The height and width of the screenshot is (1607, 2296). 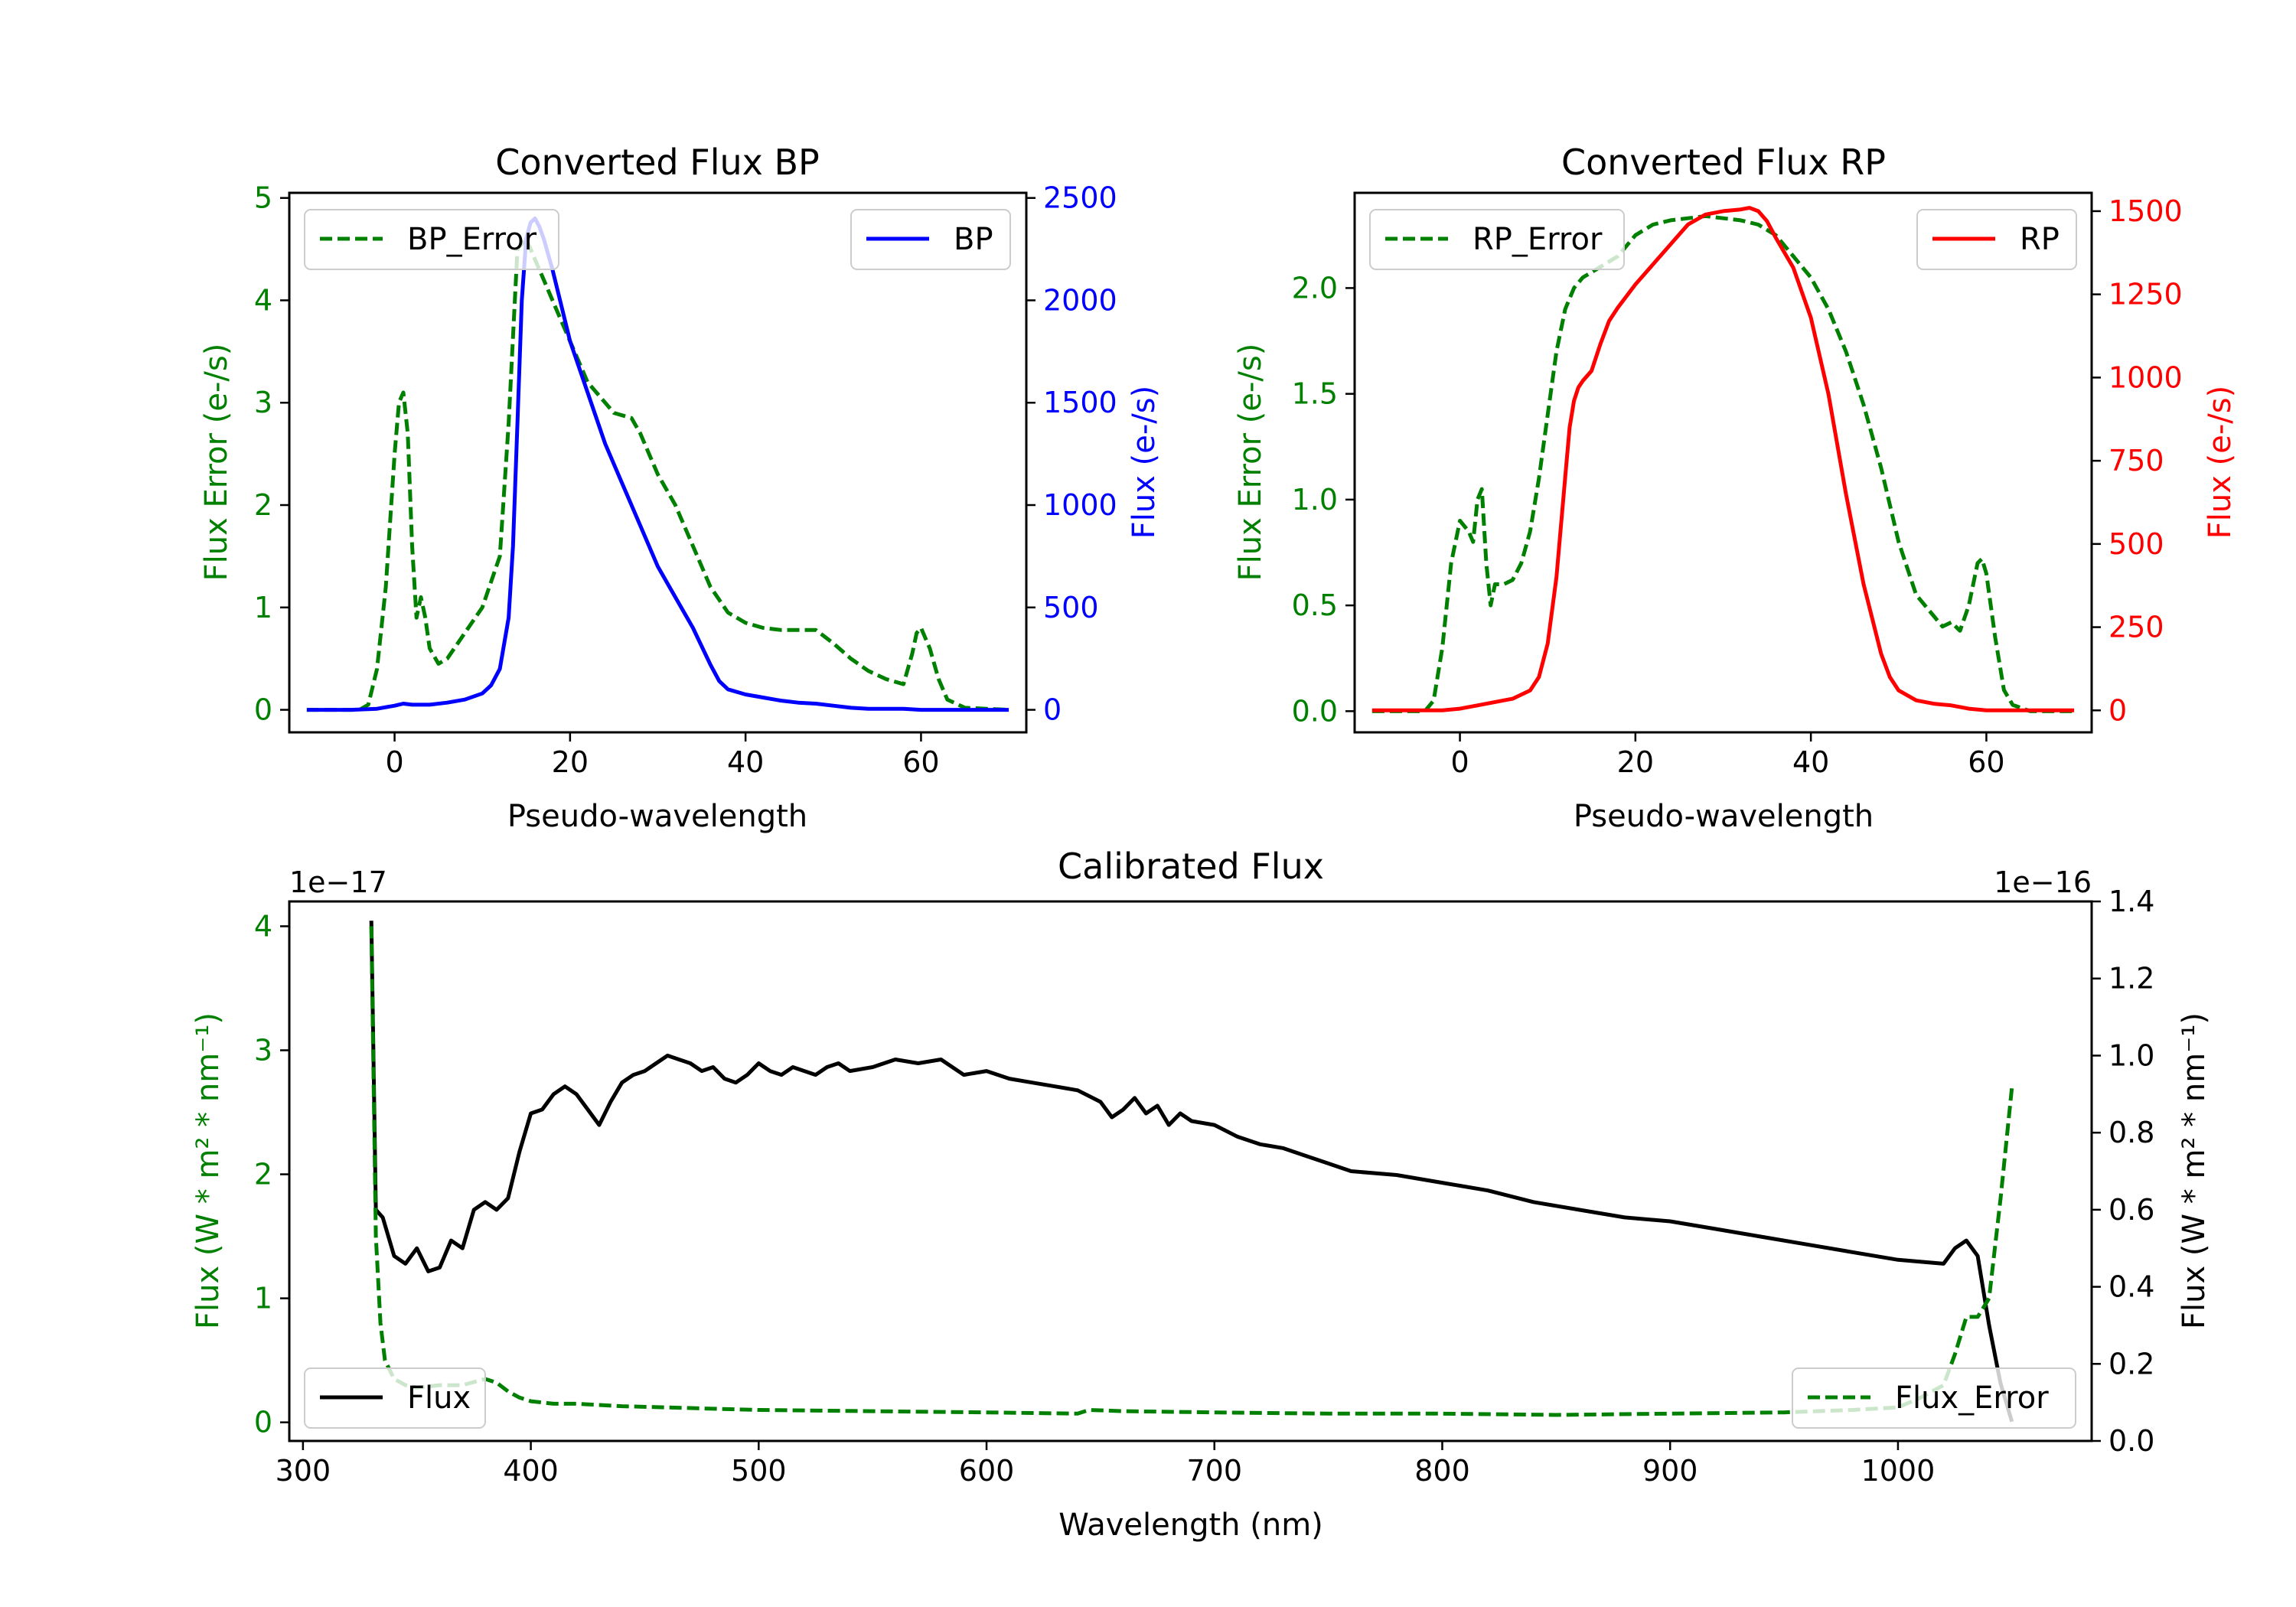 What do you see at coordinates (2043, 882) in the screenshot?
I see `chart-calibrated-right-offset: 1e−16` at bounding box center [2043, 882].